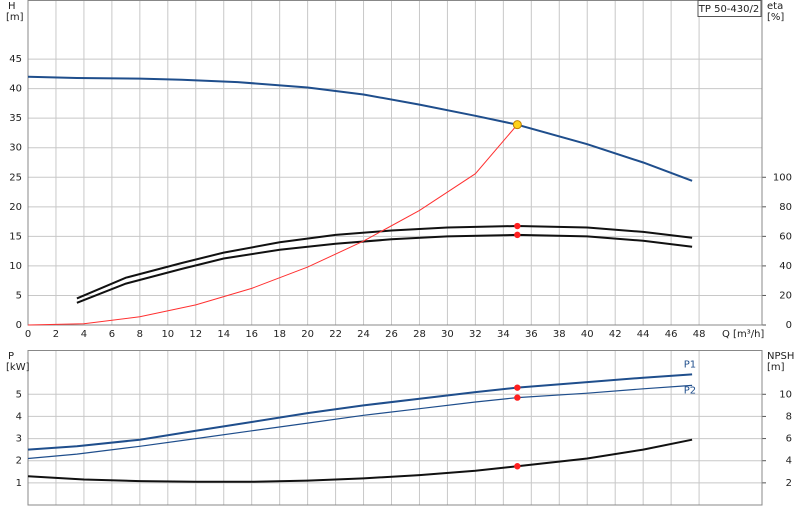 The width and height of the screenshot is (800, 520). I want to click on x-tick-label: 8, so click(140, 334).